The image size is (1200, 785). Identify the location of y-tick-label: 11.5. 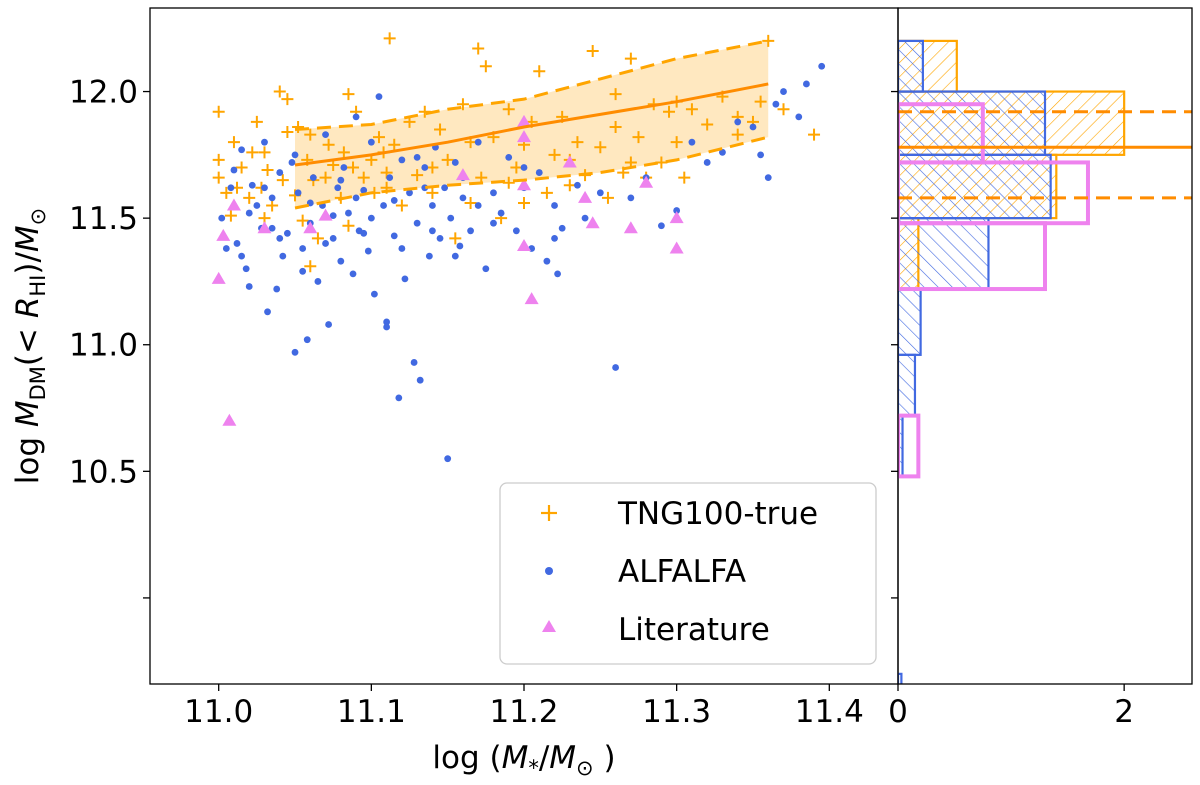
(103, 219).